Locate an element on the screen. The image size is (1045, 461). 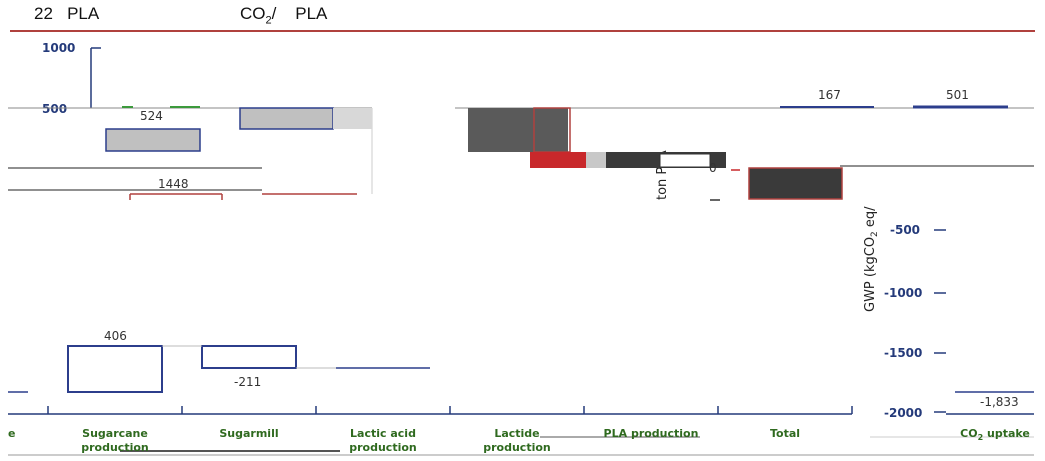
category-fragment-left: e is located at coordinates (11, 433).